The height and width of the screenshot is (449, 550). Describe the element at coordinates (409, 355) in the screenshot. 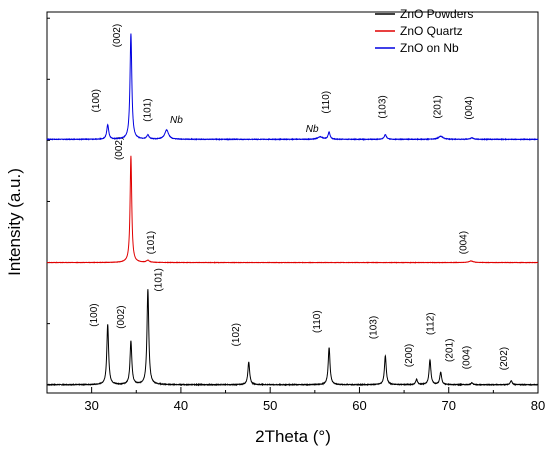

I see `peak-label: (200)` at that location.